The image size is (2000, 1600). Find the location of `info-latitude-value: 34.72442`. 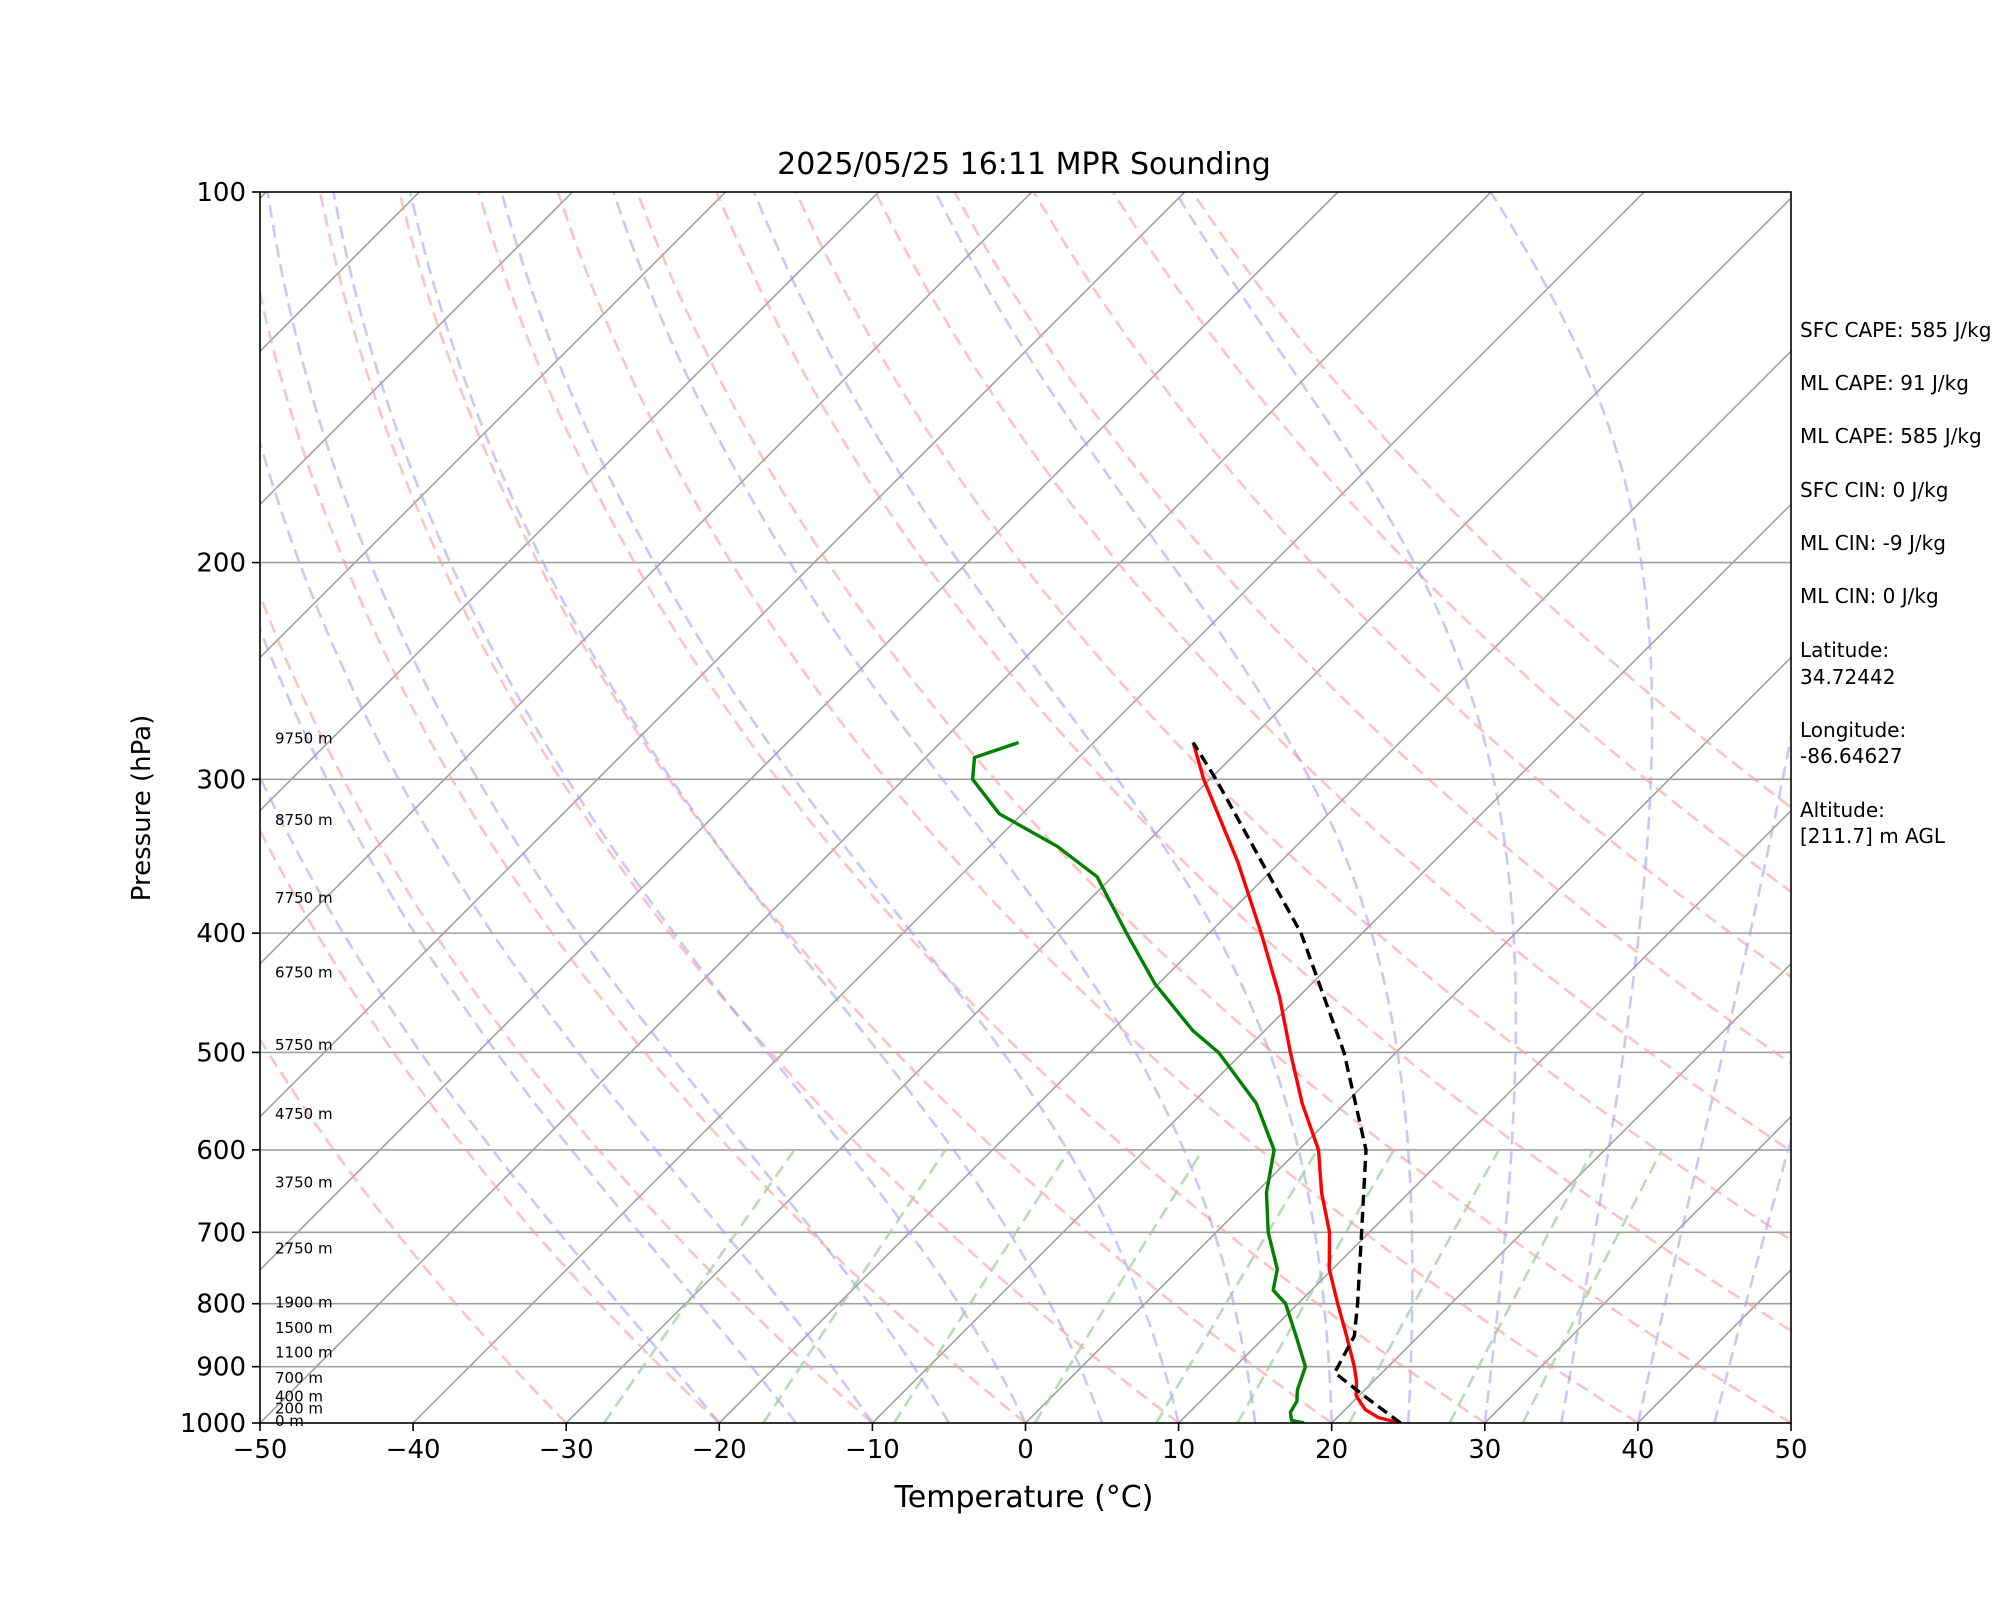

info-latitude-value: 34.72442 is located at coordinates (1847, 677).